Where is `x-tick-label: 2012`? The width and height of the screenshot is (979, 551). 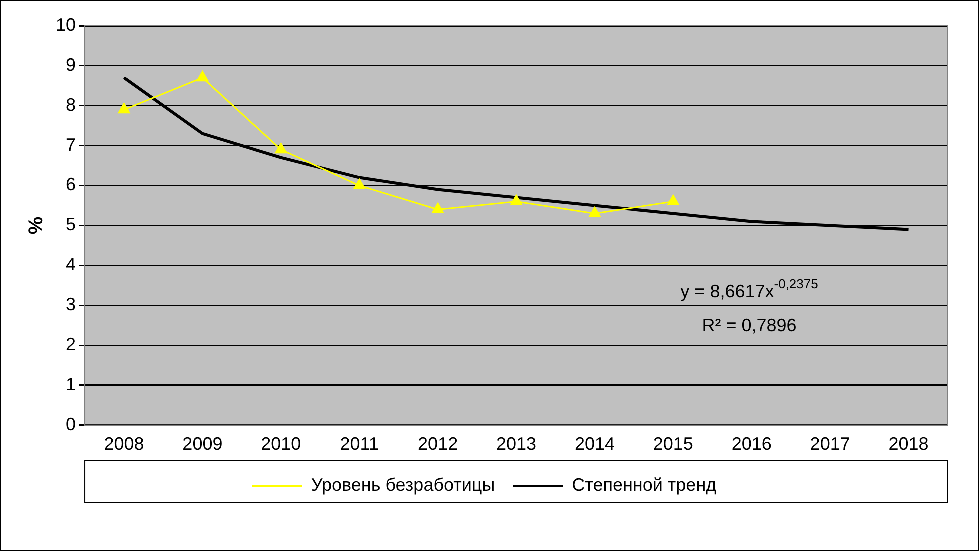
x-tick-label: 2012 is located at coordinates (438, 444).